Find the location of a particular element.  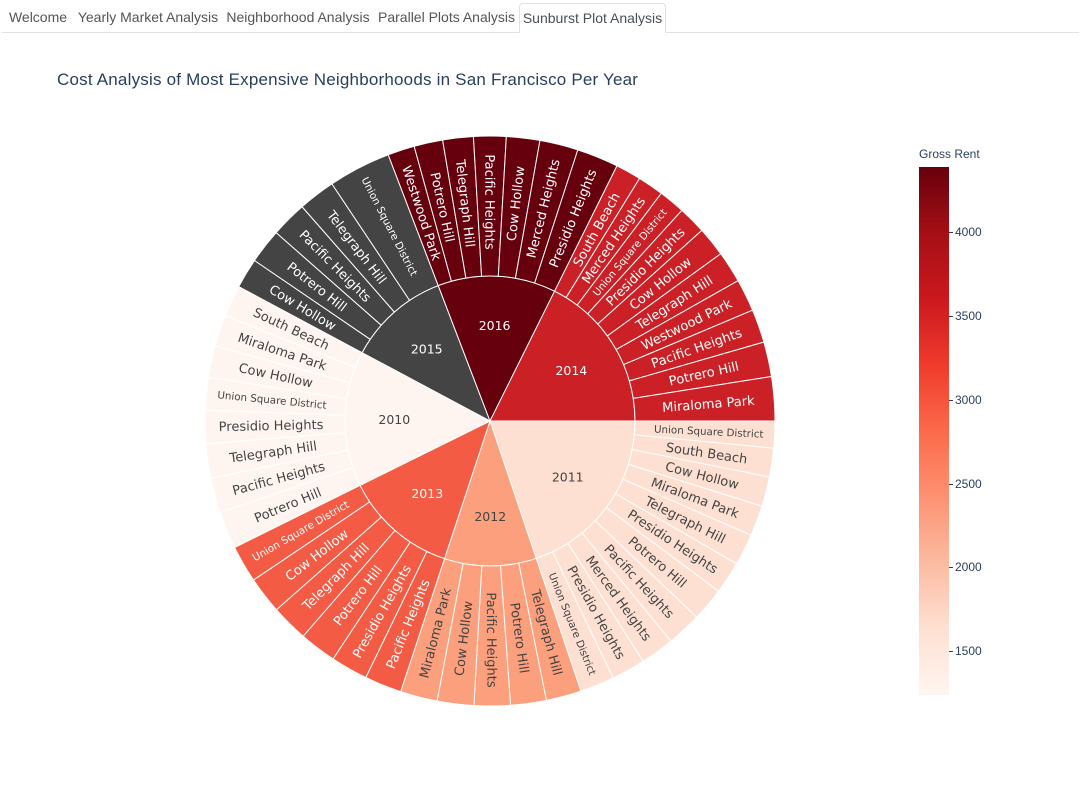

sunburst-year-label: 2013 is located at coordinates (427, 493).